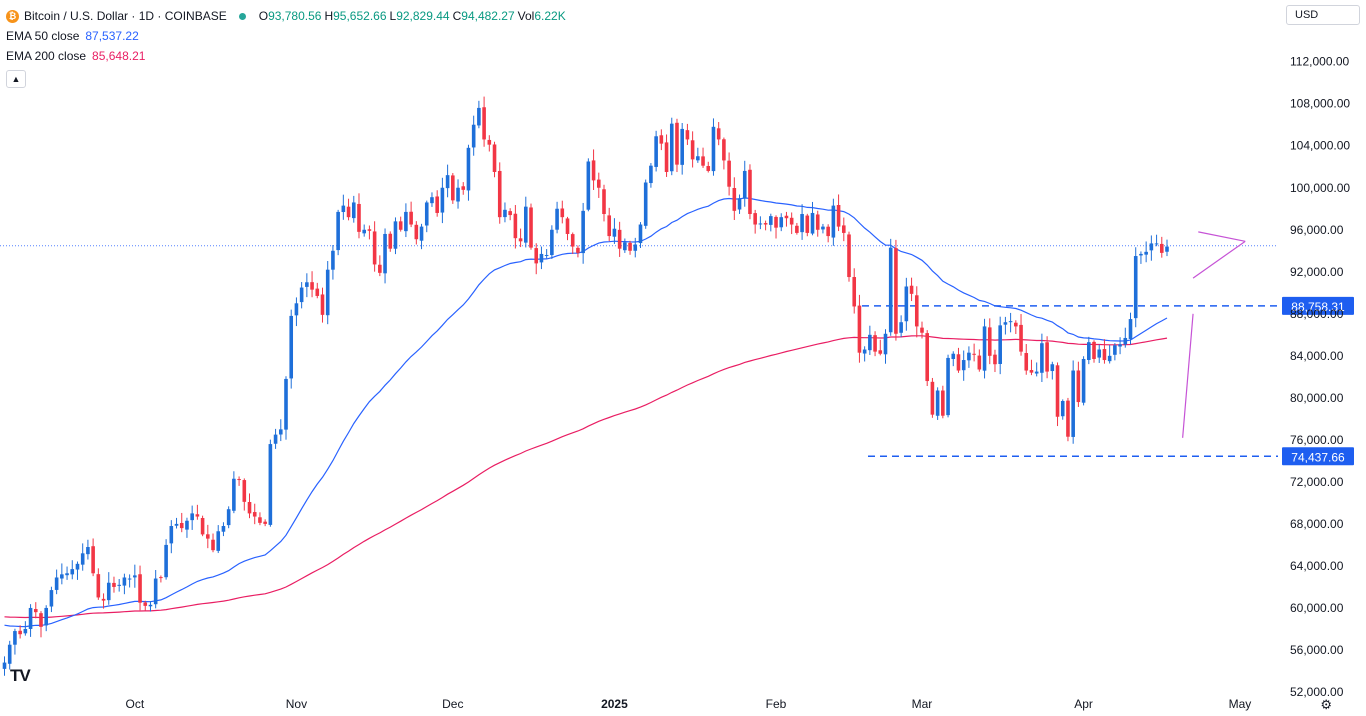  I want to click on ema50-row: EMA 50 close 87,537.22, so click(286, 36).